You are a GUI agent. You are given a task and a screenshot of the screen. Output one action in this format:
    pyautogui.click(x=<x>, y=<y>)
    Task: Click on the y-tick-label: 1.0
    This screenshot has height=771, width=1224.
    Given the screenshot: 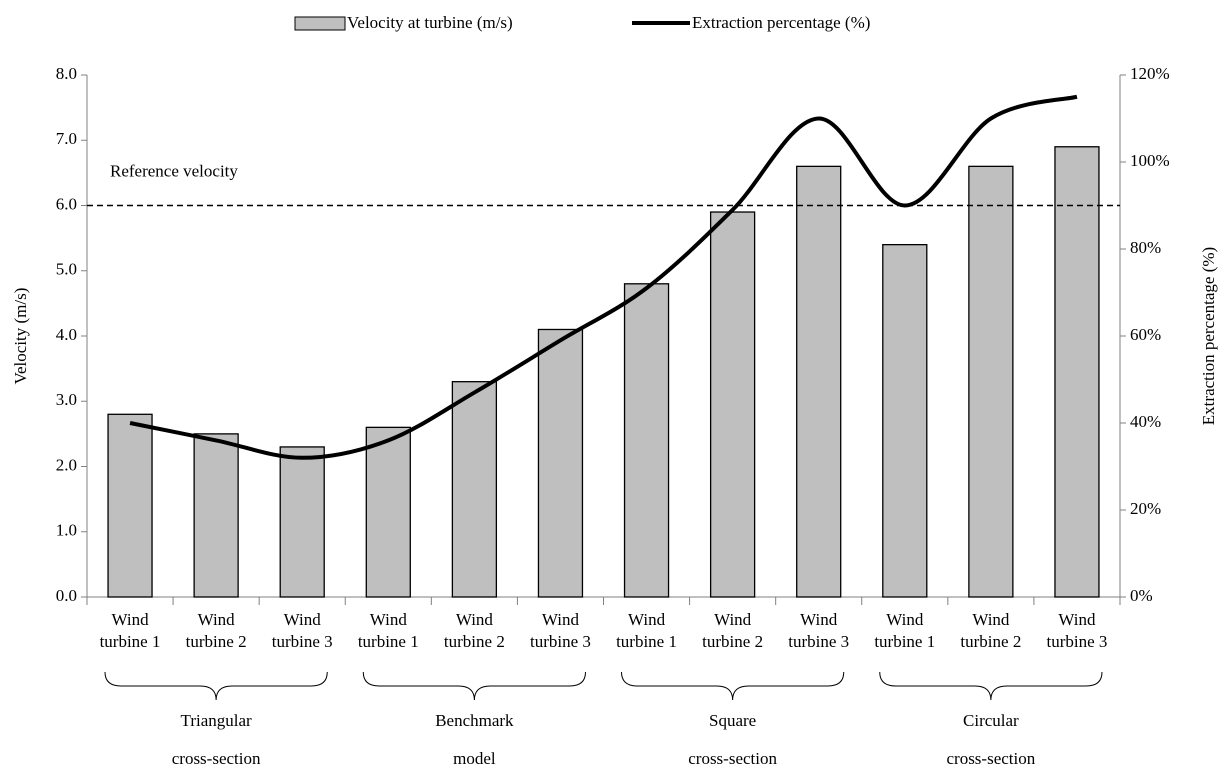 What is the action you would take?
    pyautogui.click(x=66, y=530)
    